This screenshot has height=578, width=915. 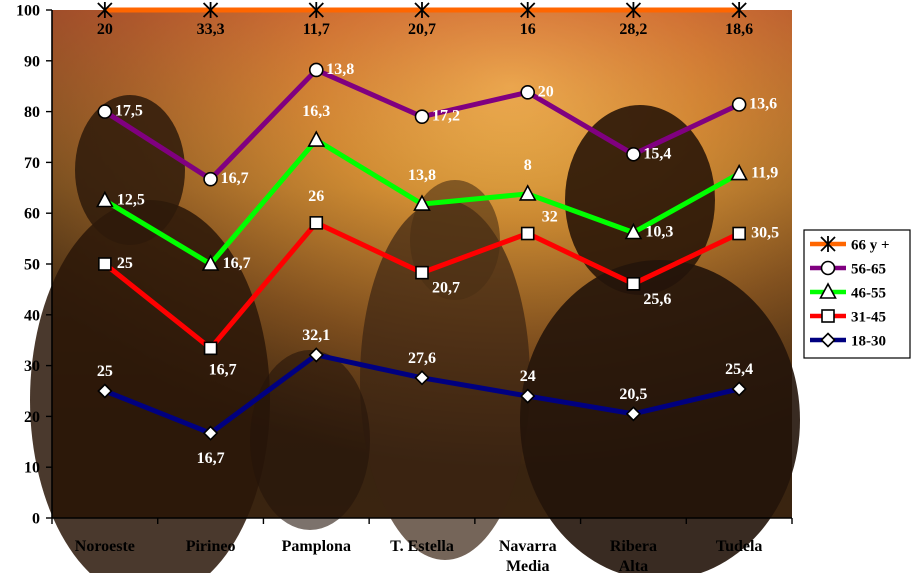 What do you see at coordinates (870, 246) in the screenshot?
I see `legend-label-66-y: 66 y +` at bounding box center [870, 246].